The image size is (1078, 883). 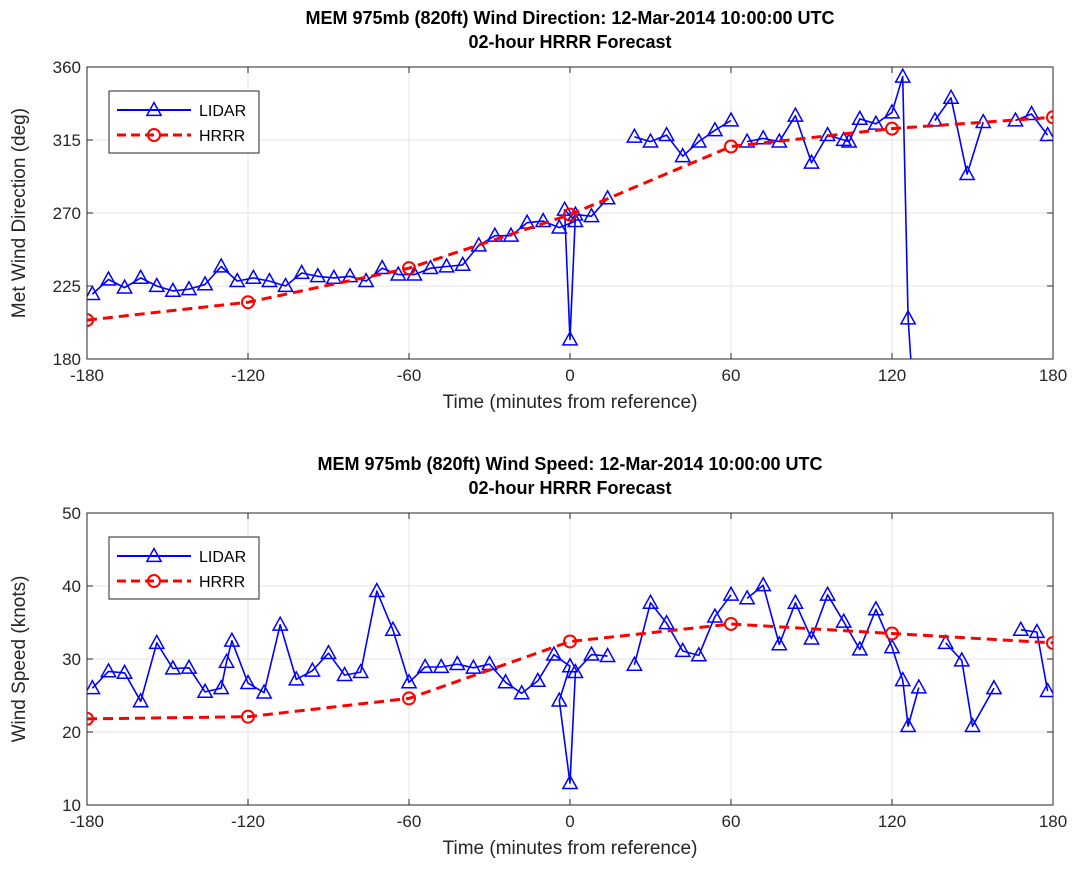 I want to click on y-tick-label: 30, so click(x=71, y=659).